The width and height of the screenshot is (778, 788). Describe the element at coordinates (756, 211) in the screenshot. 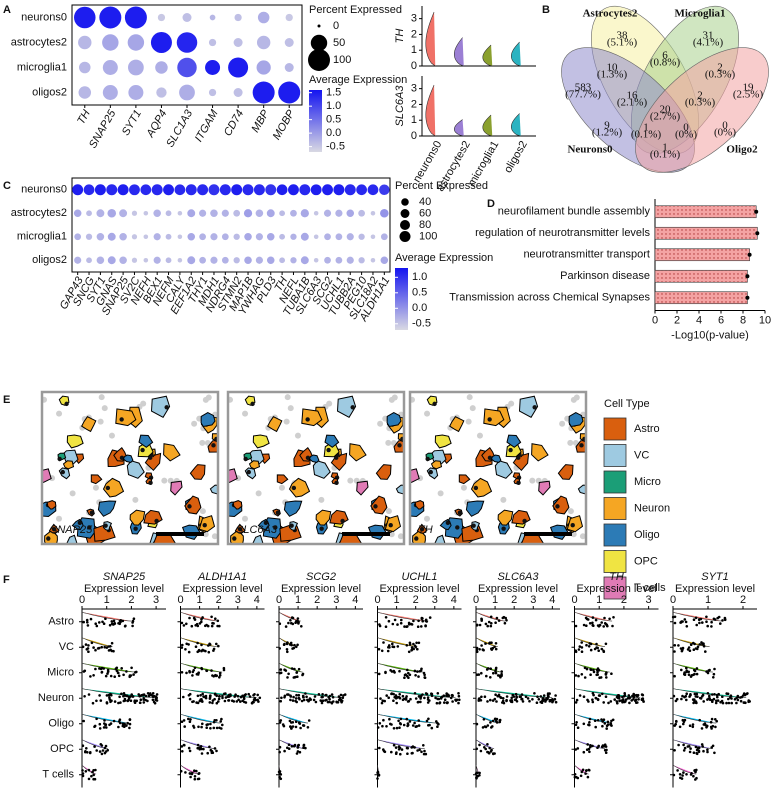

I see `bar-end-dot` at that location.